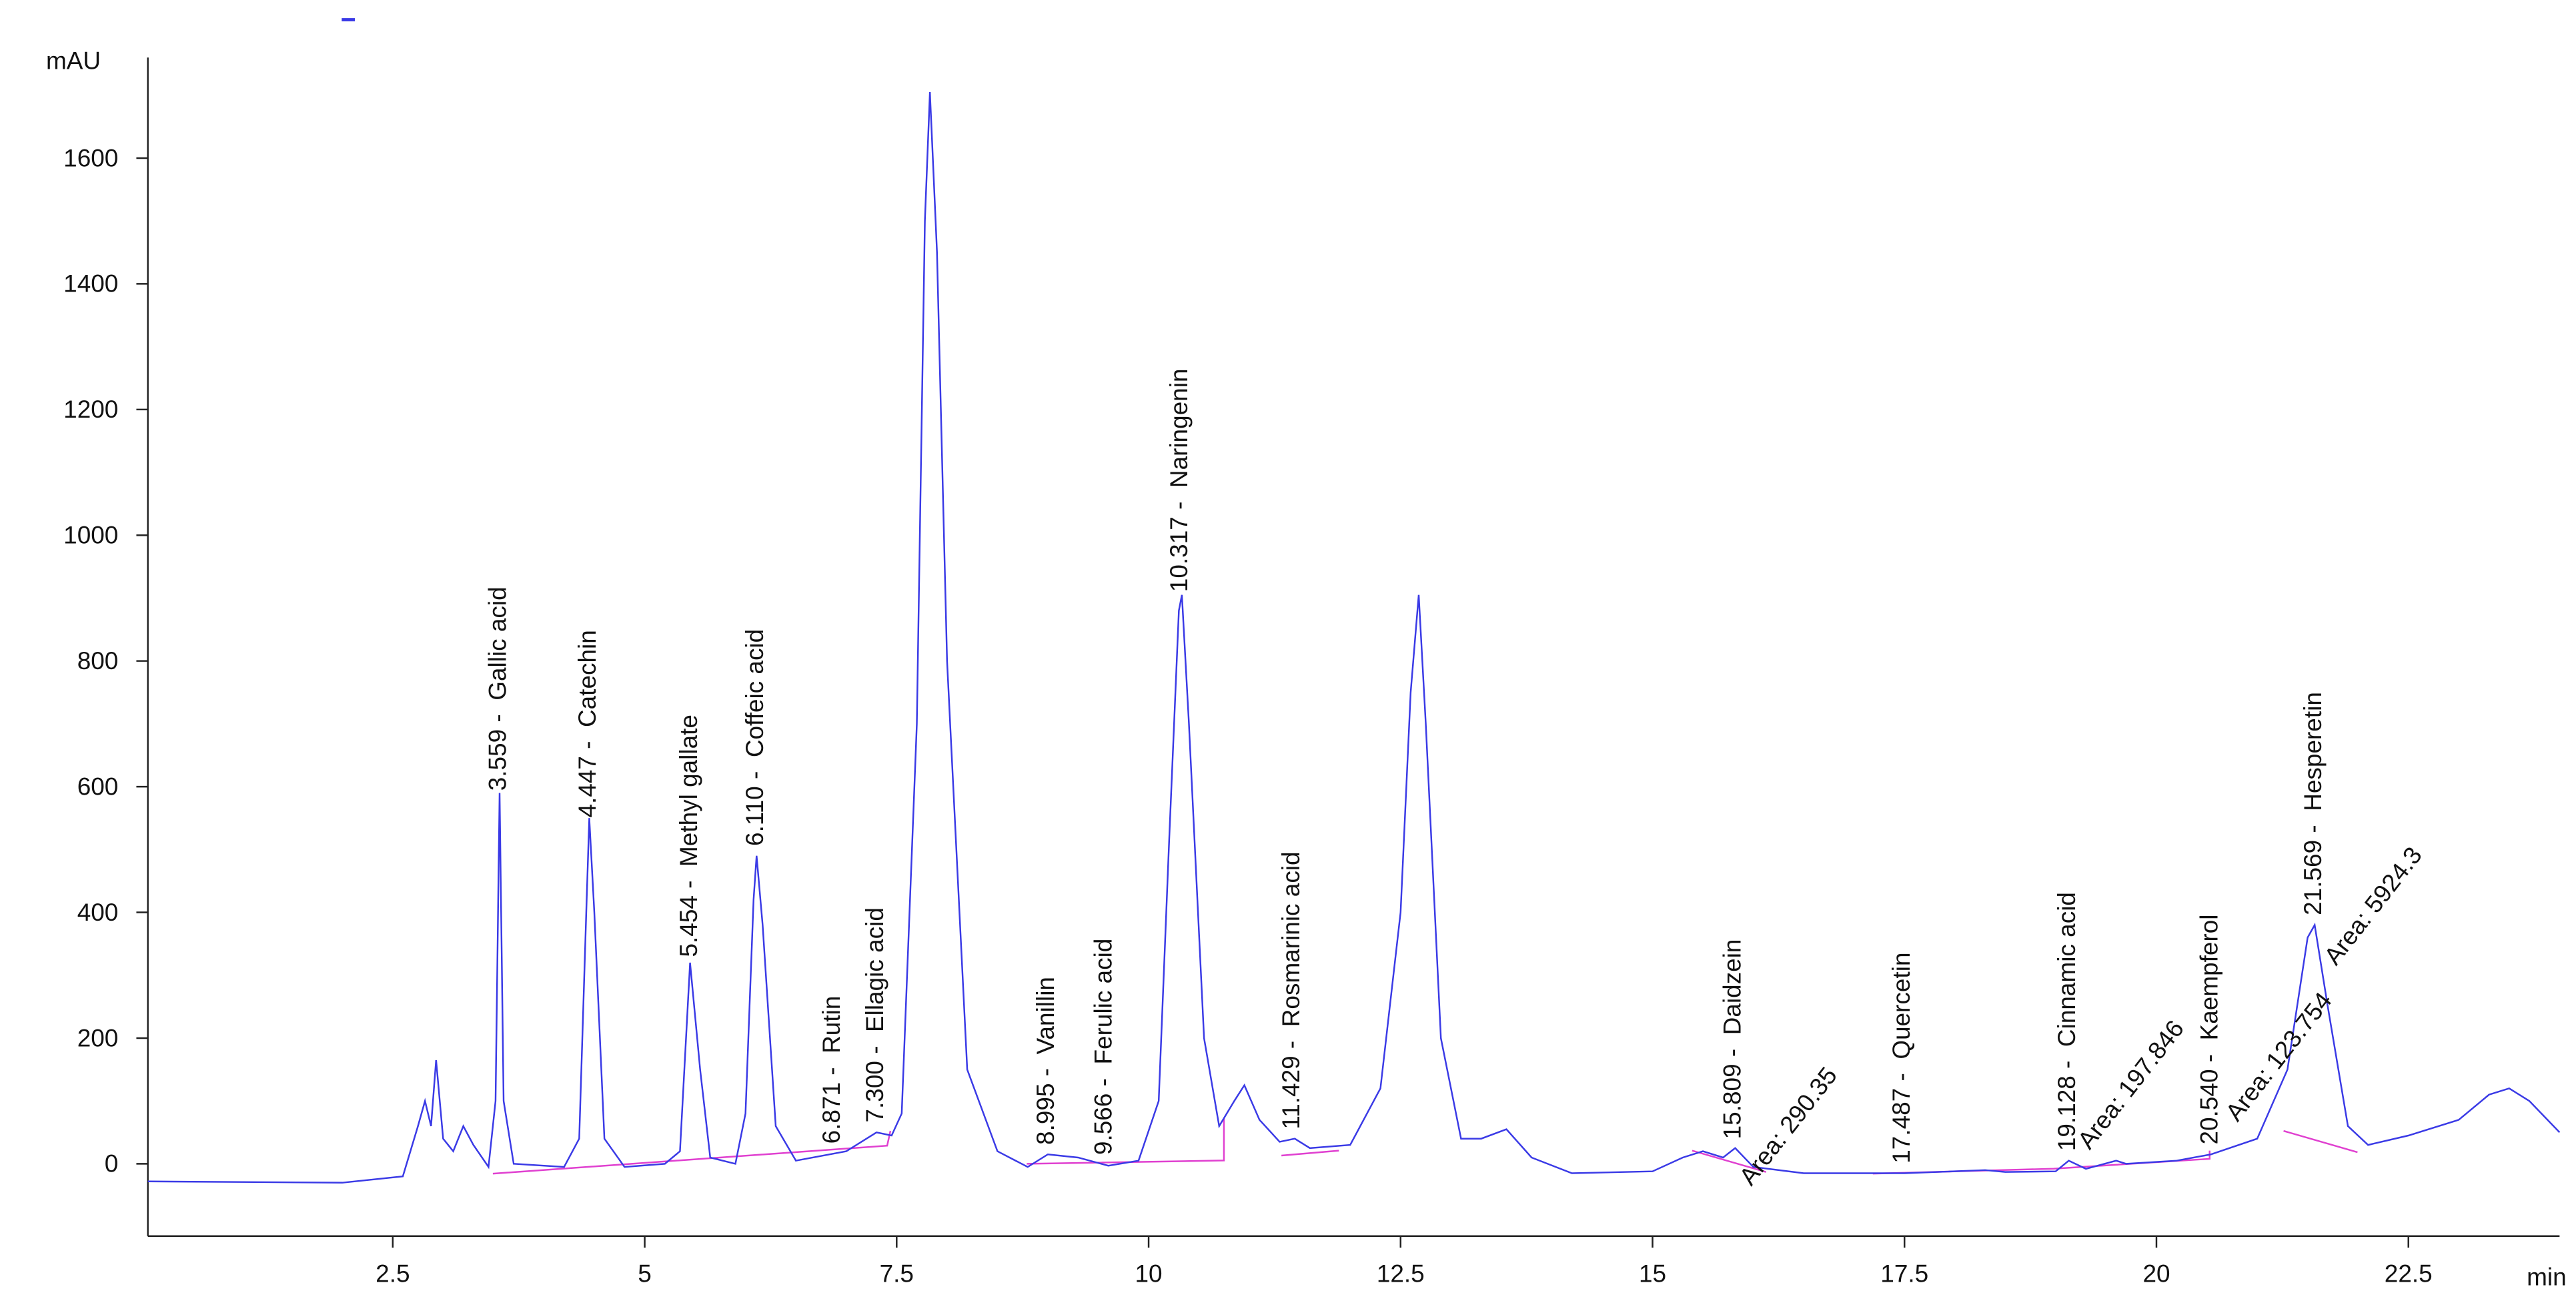 The image size is (2576, 1315). I want to click on peak-label: 6.871 - Rutin, so click(832, 1070).